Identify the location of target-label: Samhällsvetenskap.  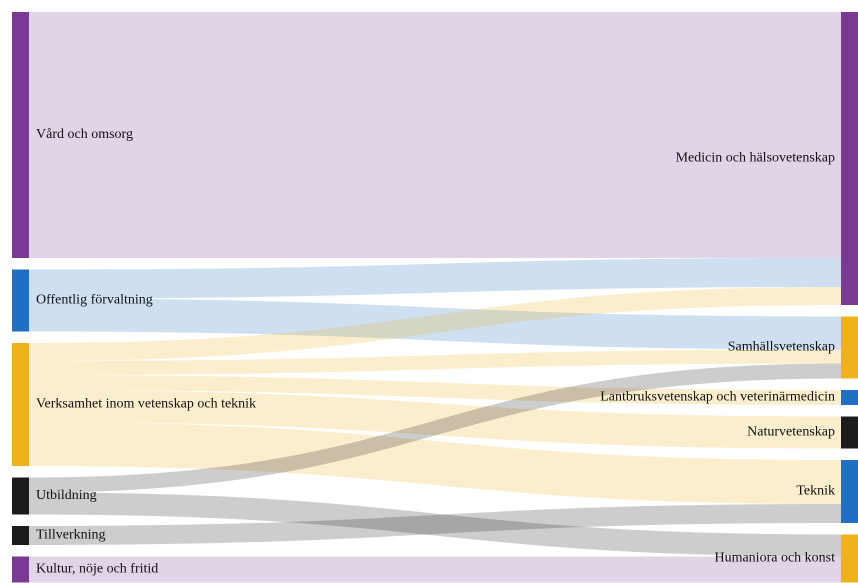
(781, 347).